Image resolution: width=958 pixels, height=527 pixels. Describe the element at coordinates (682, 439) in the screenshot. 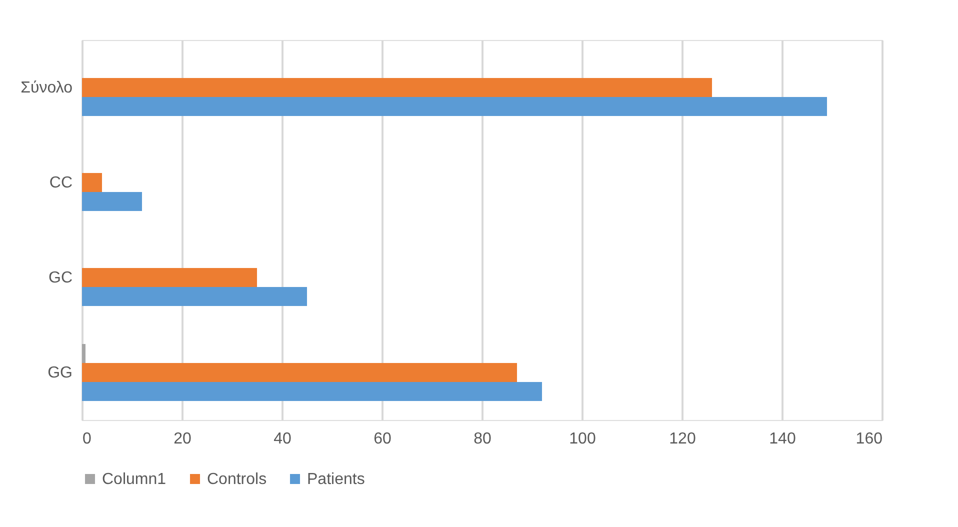

I see `x-tick-label: 120` at that location.